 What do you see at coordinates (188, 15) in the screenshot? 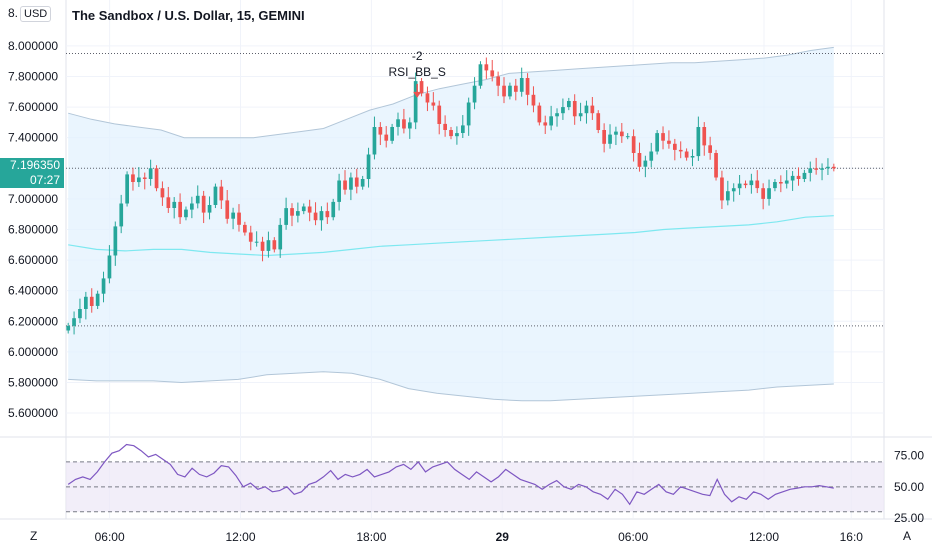
I see `symbol-title: The Sandbox / U.S. Dollar, 15, GEMINI` at bounding box center [188, 15].